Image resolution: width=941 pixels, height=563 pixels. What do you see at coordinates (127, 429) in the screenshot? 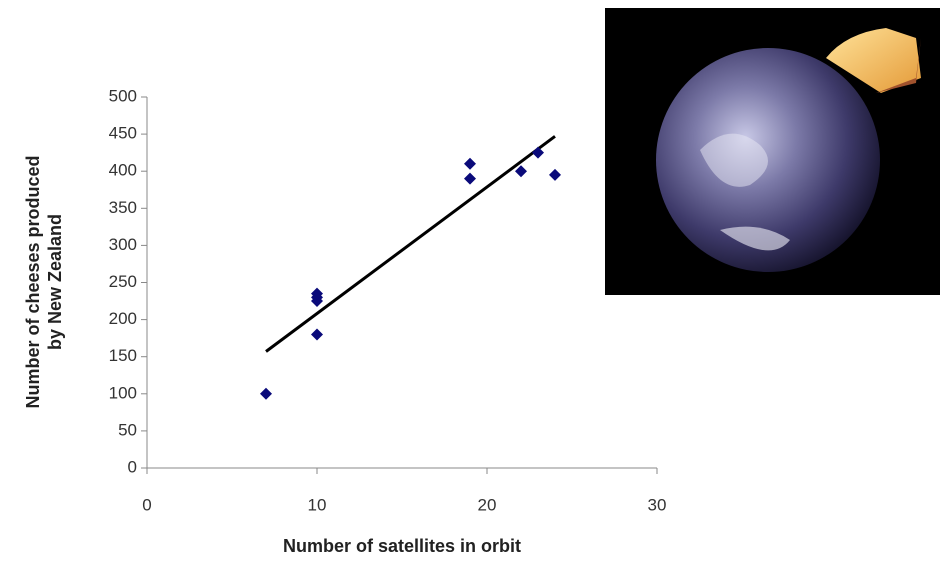
I see `y-tick-label: 50` at bounding box center [127, 429].